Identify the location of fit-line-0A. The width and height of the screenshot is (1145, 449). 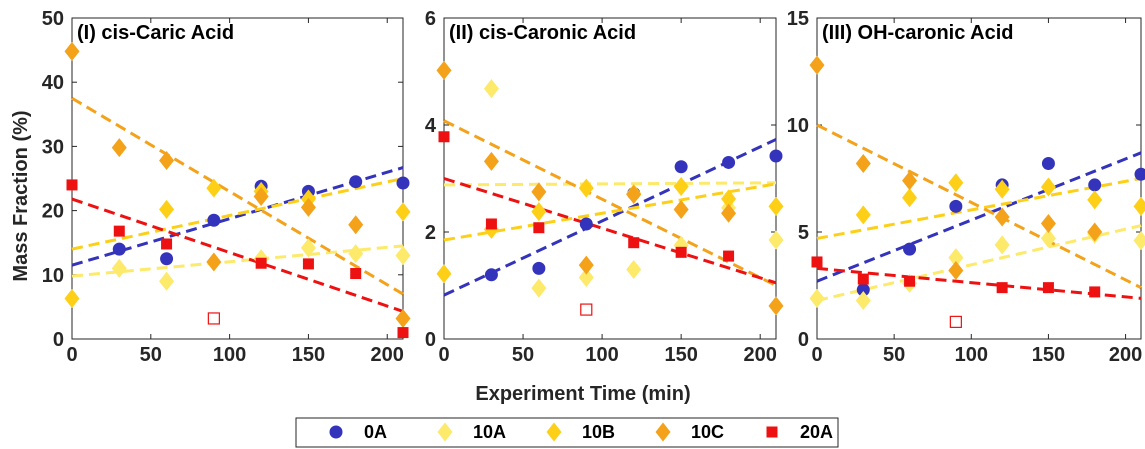
(979, 217).